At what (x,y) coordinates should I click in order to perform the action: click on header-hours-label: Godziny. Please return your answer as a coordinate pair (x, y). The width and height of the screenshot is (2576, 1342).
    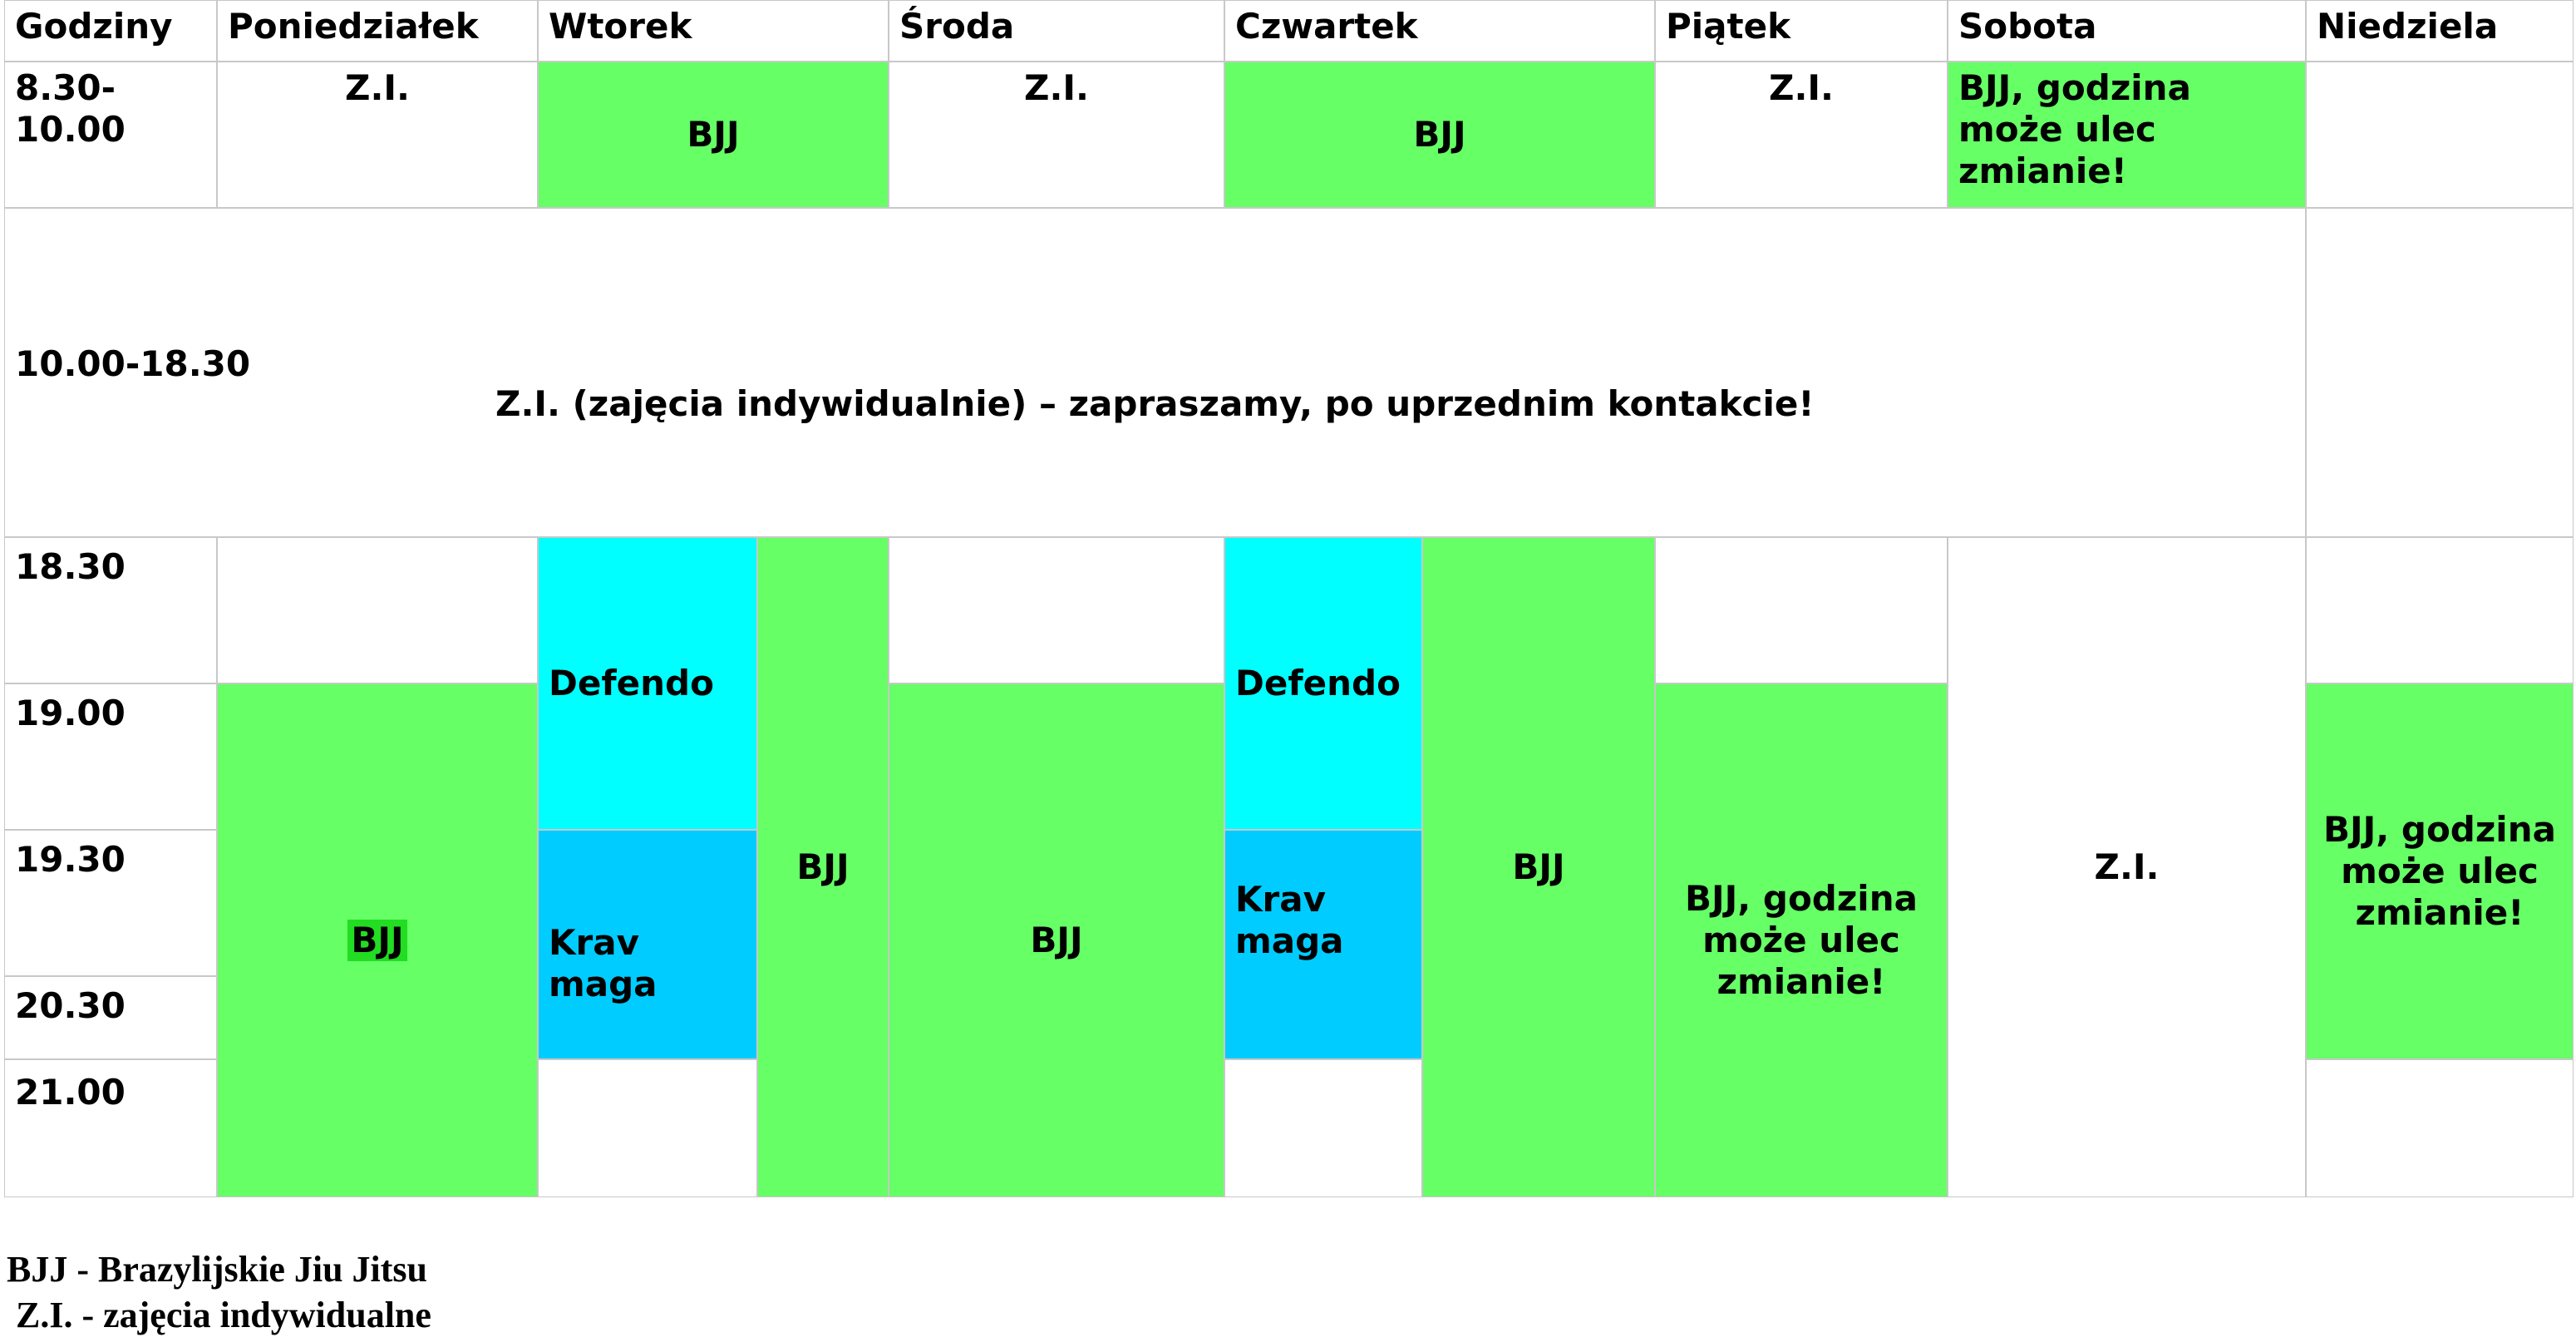
    Looking at the image, I should click on (94, 26).